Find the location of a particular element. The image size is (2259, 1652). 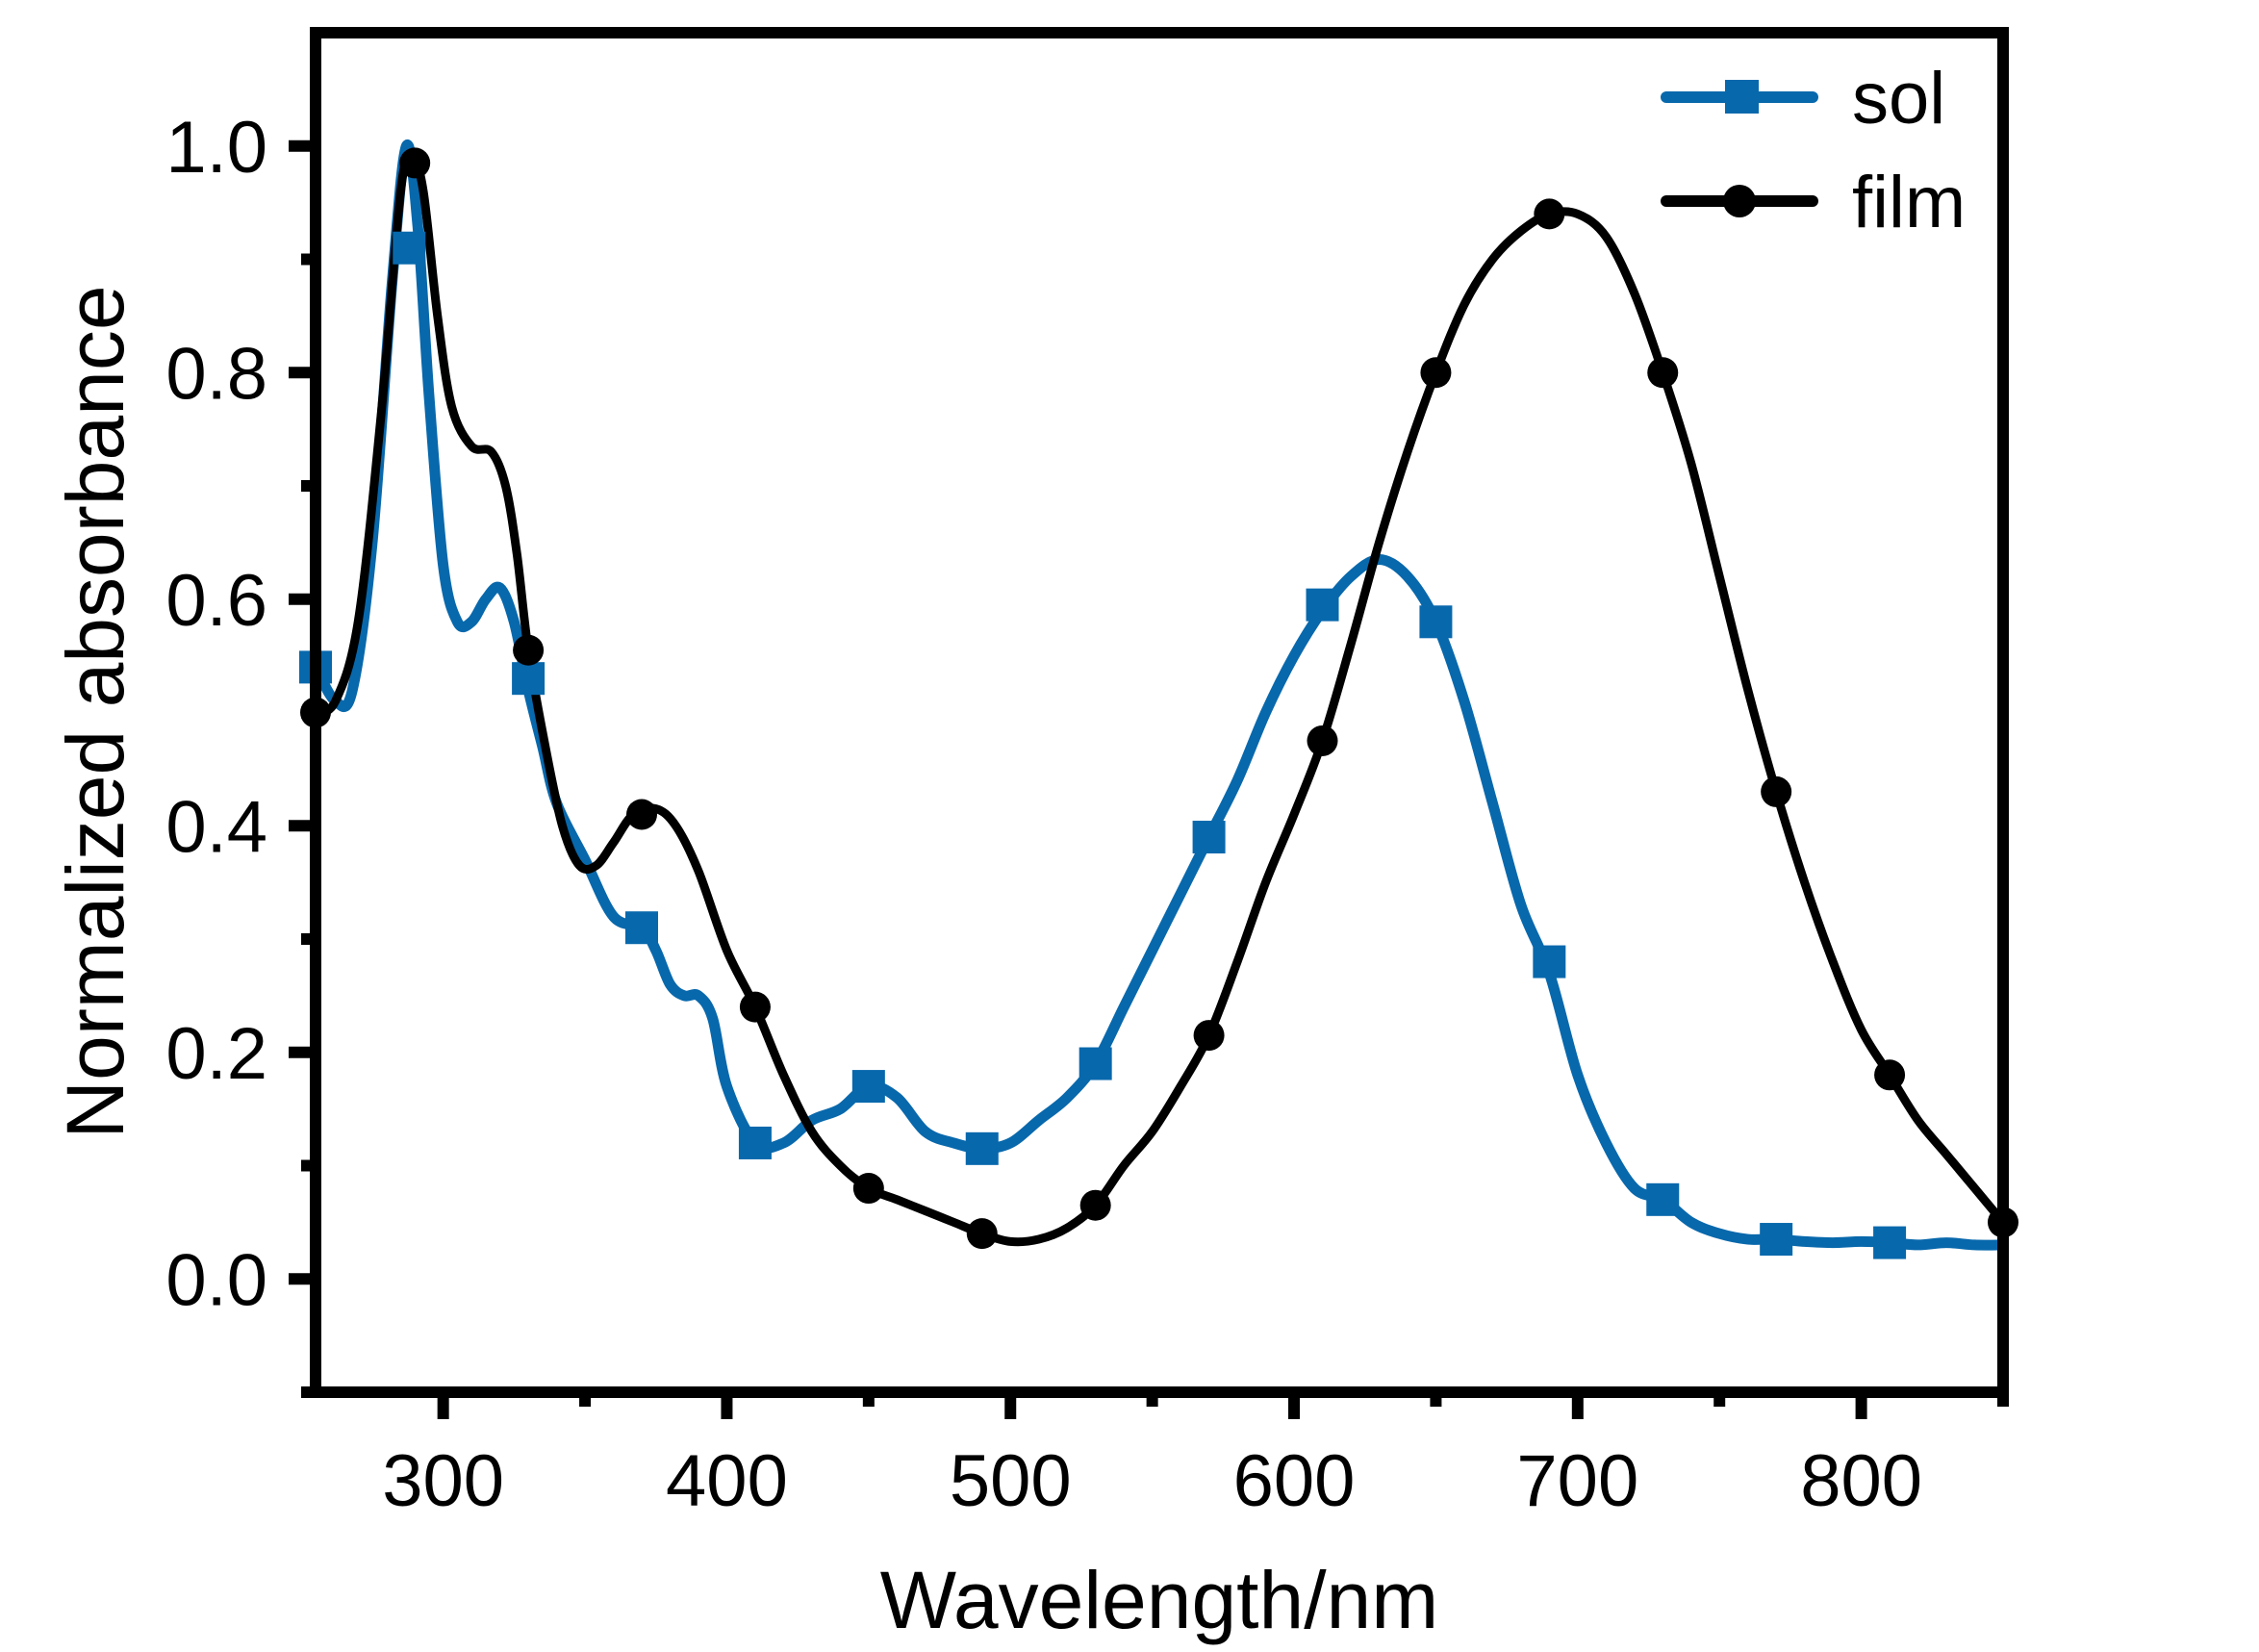

x-tick-label: 400 is located at coordinates (727, 1481).